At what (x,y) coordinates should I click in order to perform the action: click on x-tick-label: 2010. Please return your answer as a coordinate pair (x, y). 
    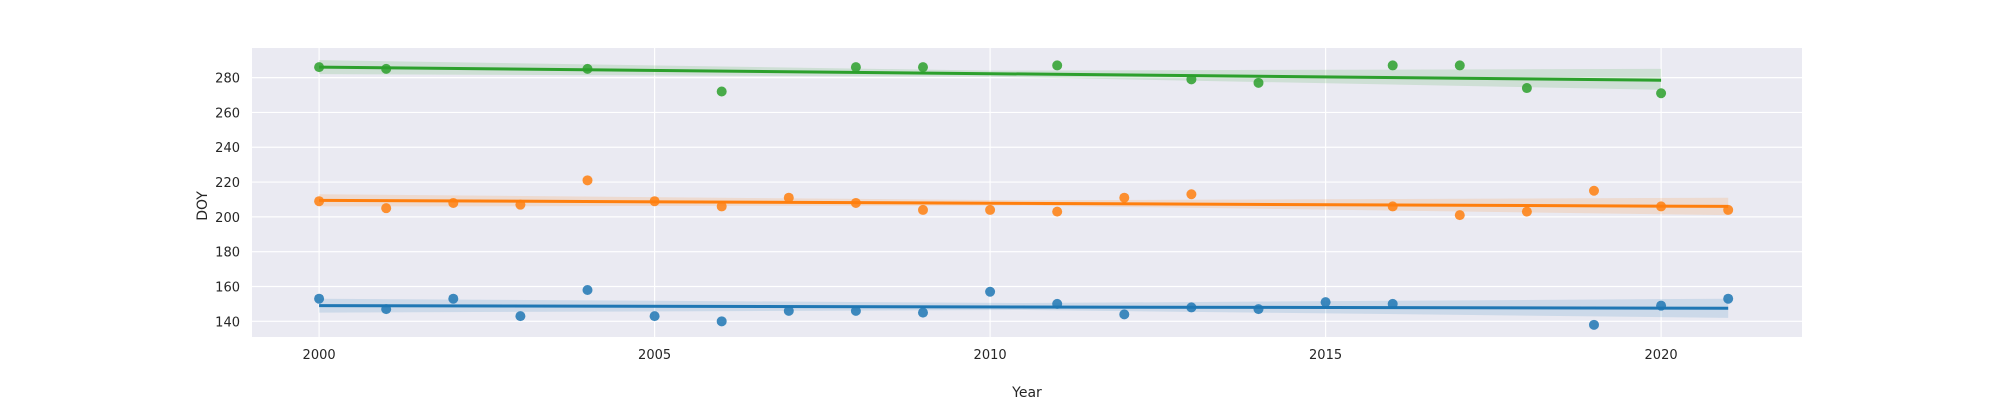
    Looking at the image, I should click on (990, 355).